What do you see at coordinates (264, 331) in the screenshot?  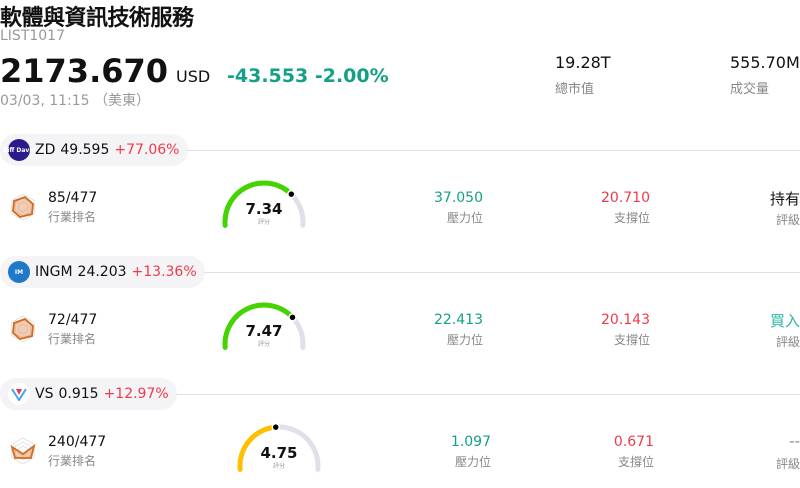 I see `score-value: 7.47` at bounding box center [264, 331].